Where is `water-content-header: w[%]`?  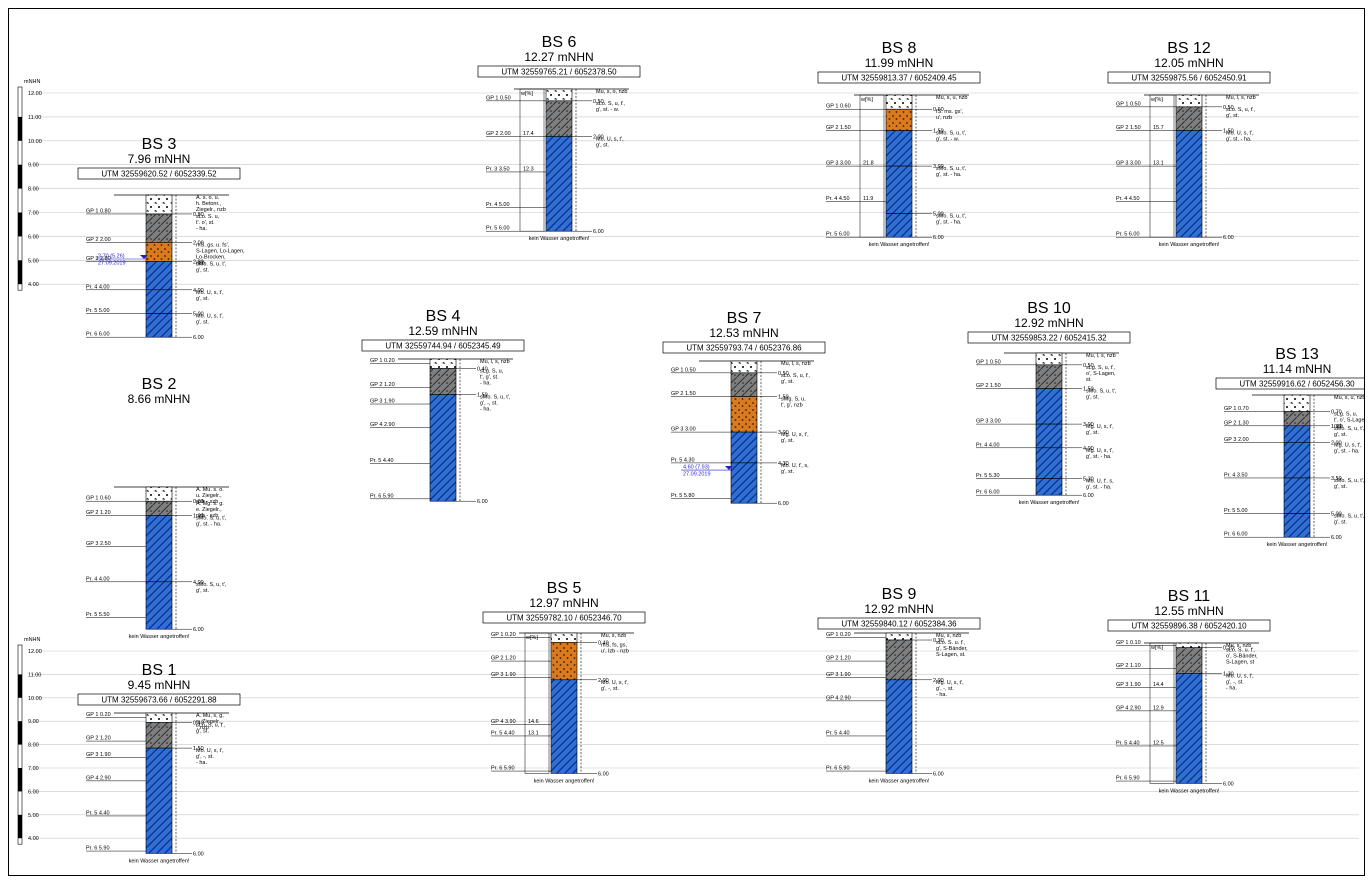 water-content-header: w[%] is located at coordinates (526, 94).